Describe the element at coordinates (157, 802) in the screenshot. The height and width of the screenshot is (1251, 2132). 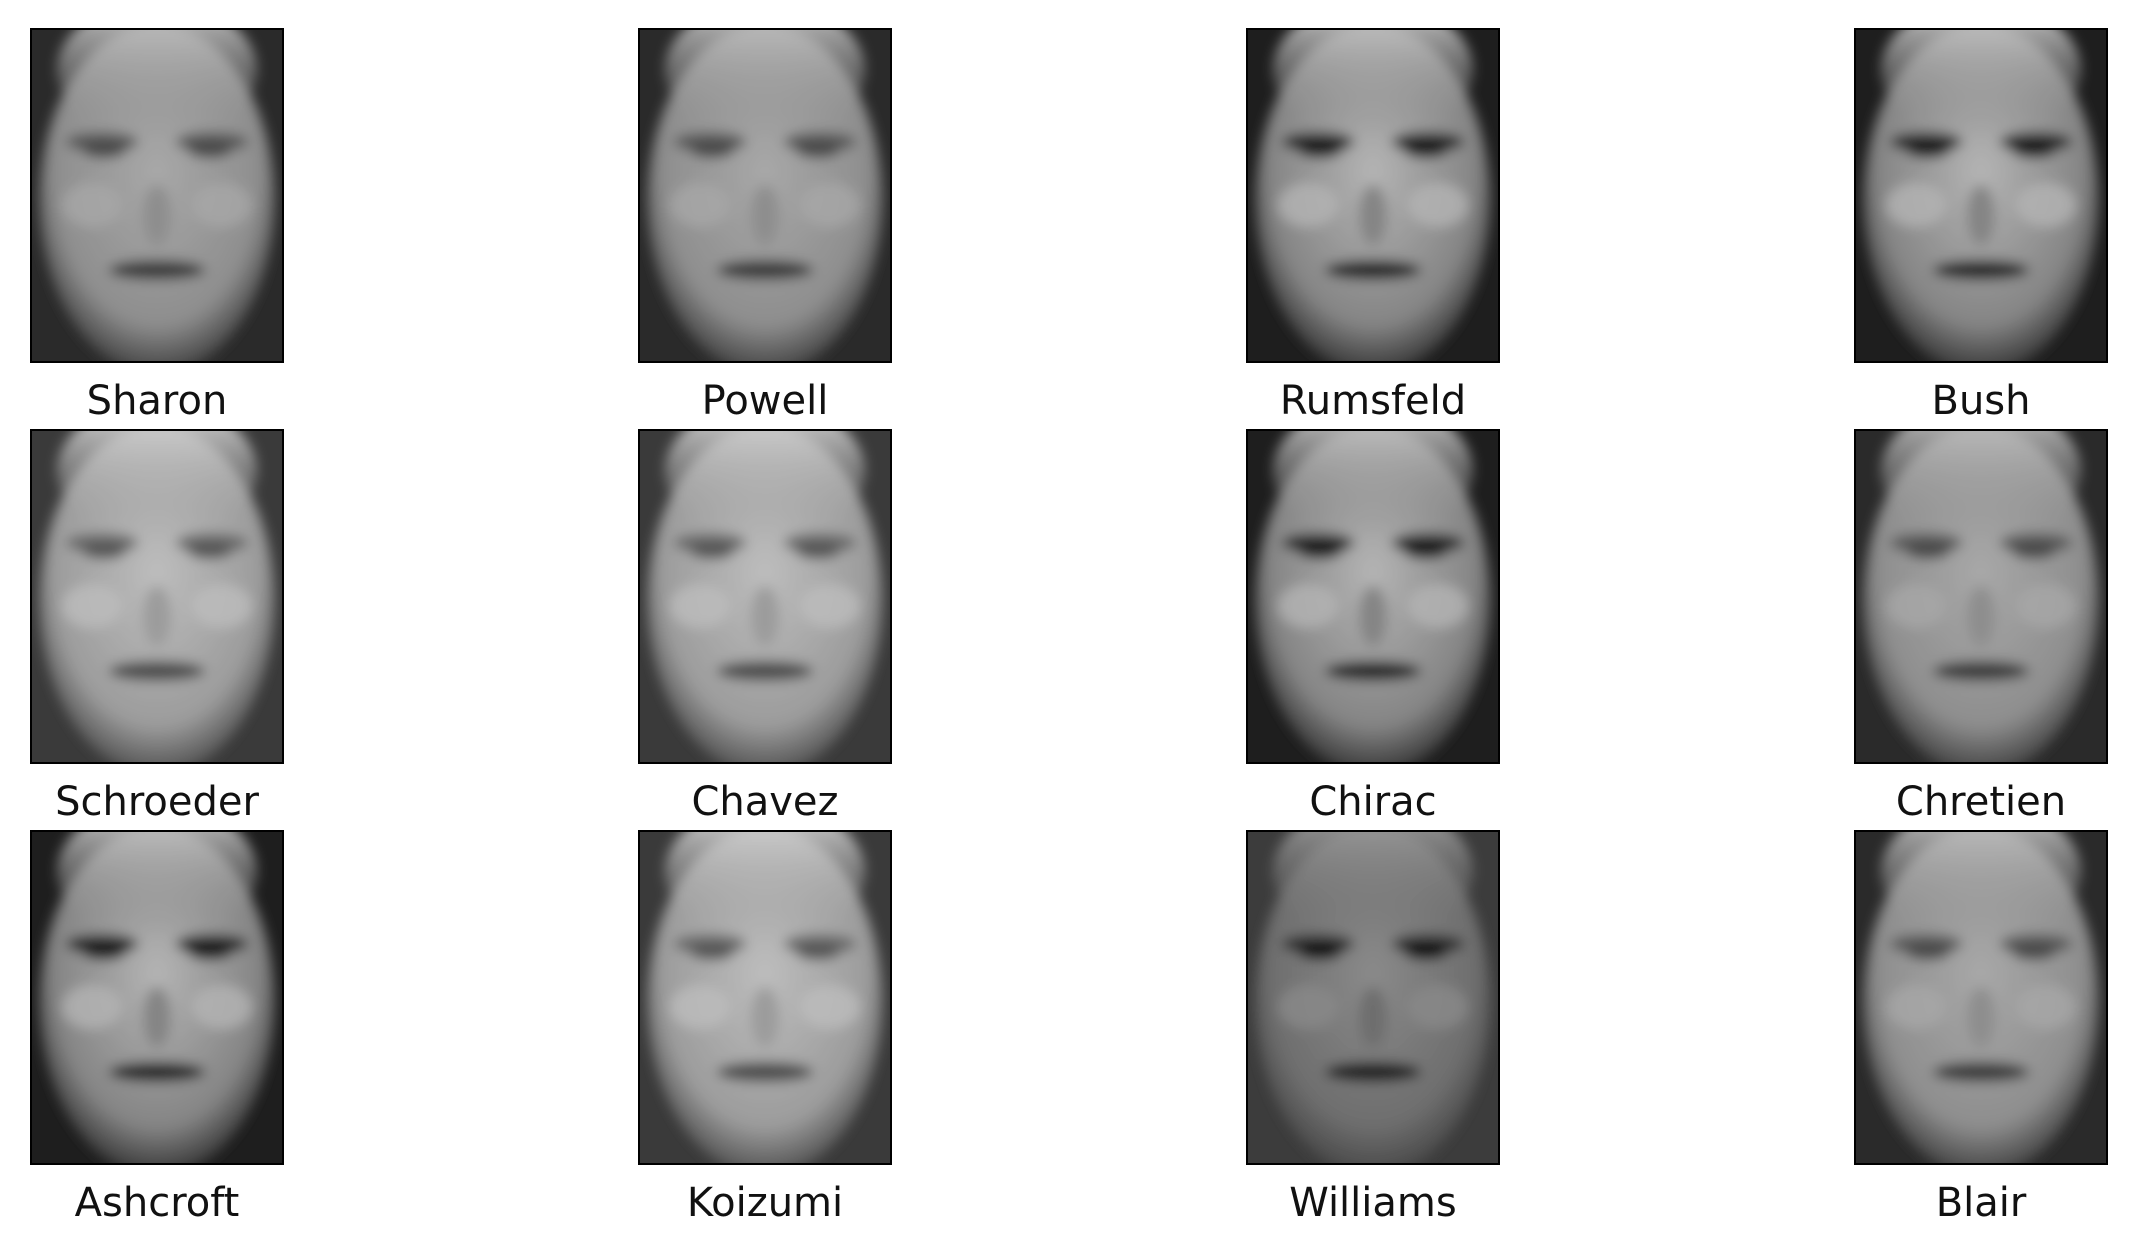
I see `face-label: Schroeder` at that location.